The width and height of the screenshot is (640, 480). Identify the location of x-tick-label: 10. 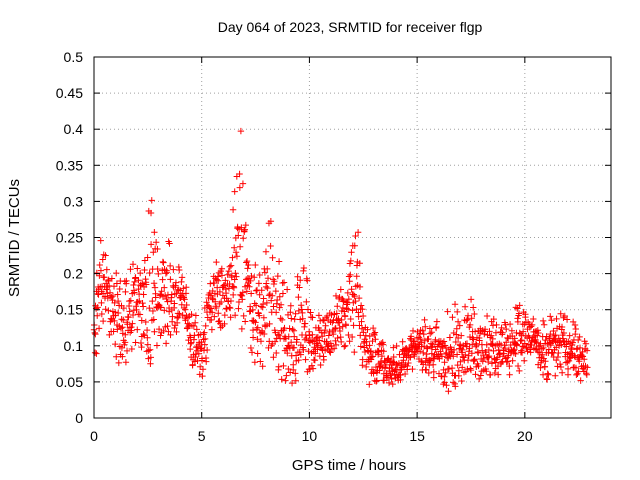
(310, 436).